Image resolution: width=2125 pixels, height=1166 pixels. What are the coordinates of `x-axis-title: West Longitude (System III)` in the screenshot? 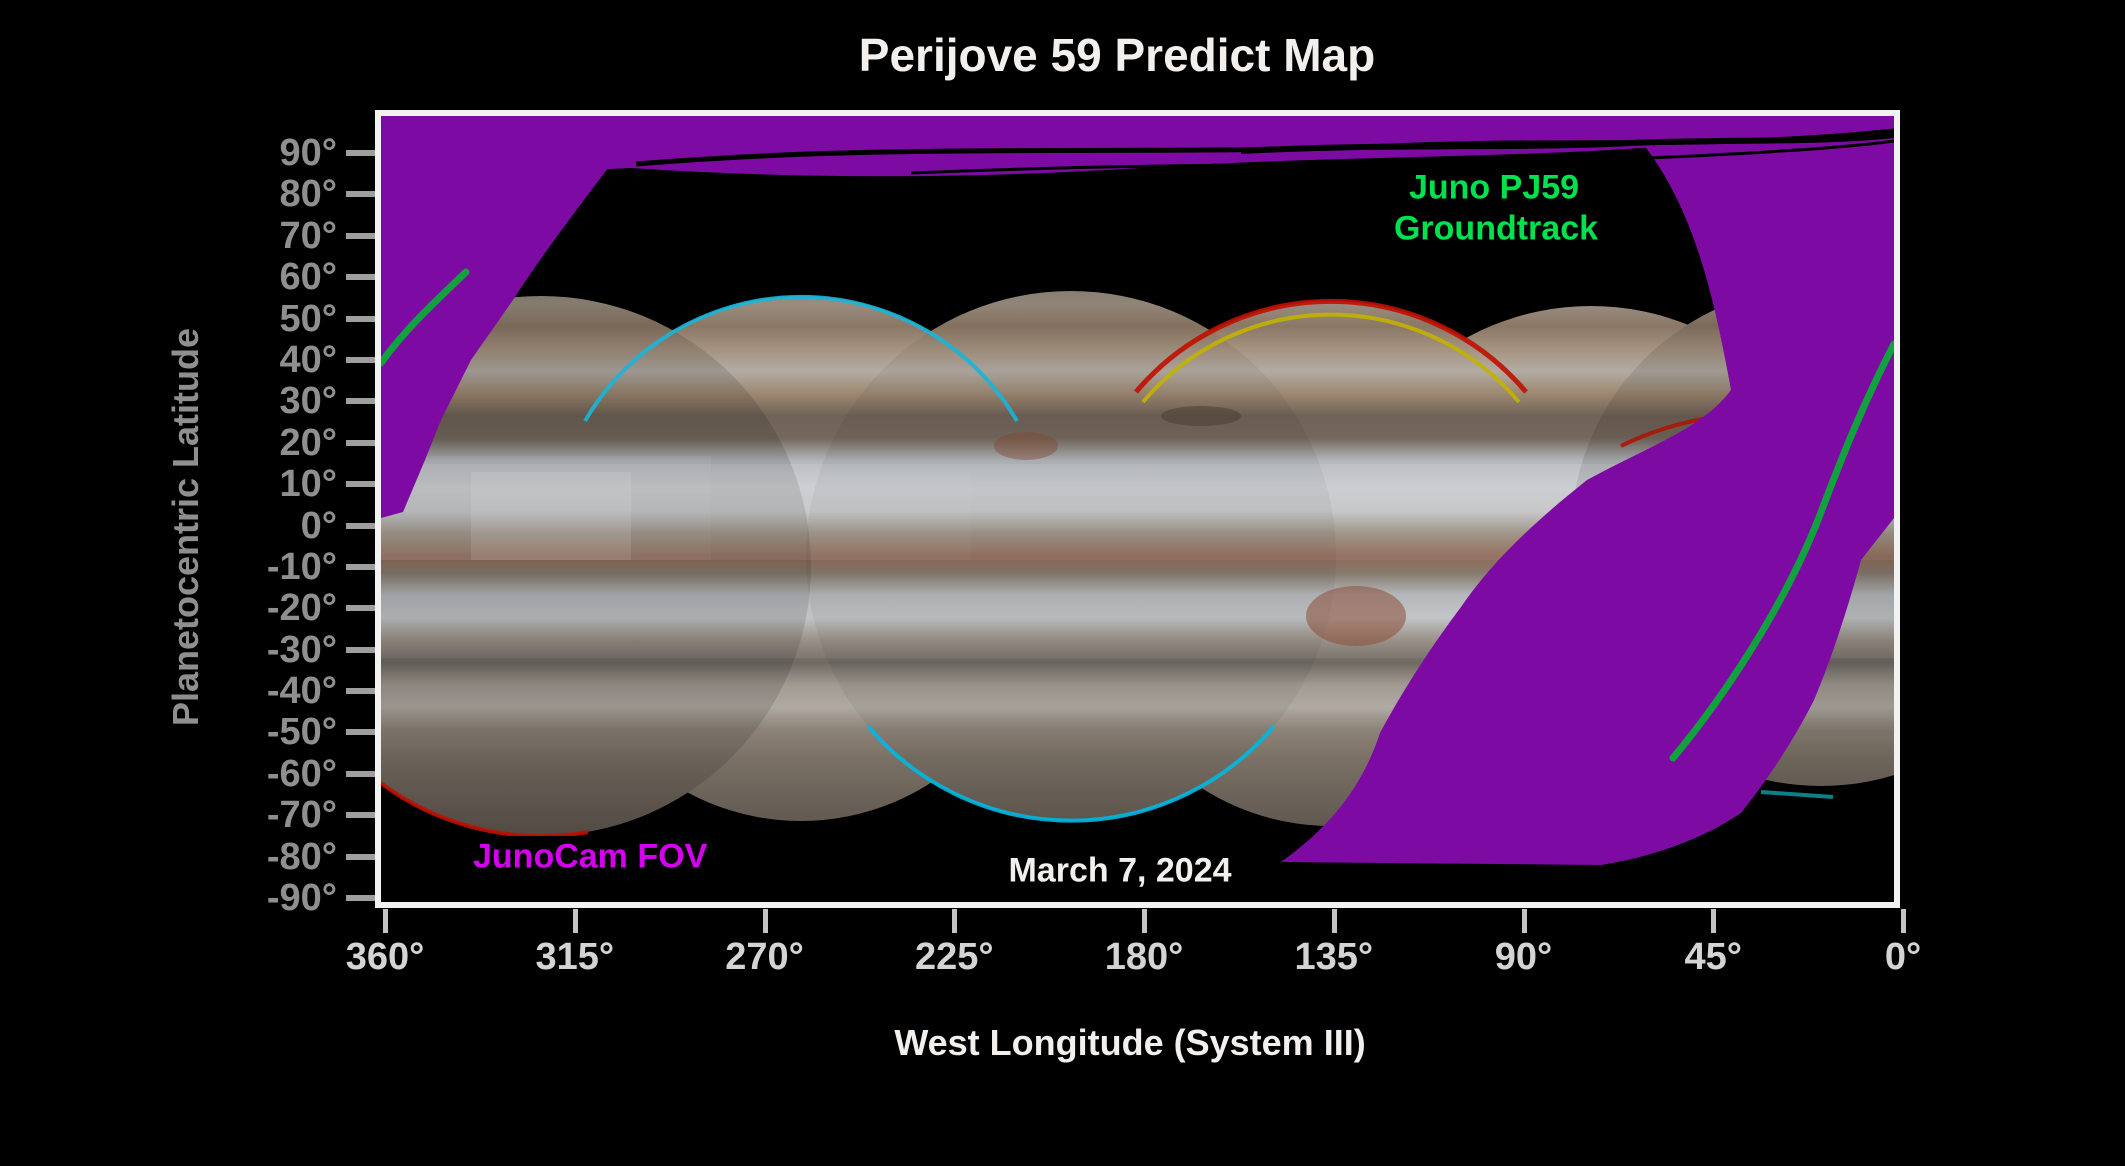 It's located at (1130, 1042).